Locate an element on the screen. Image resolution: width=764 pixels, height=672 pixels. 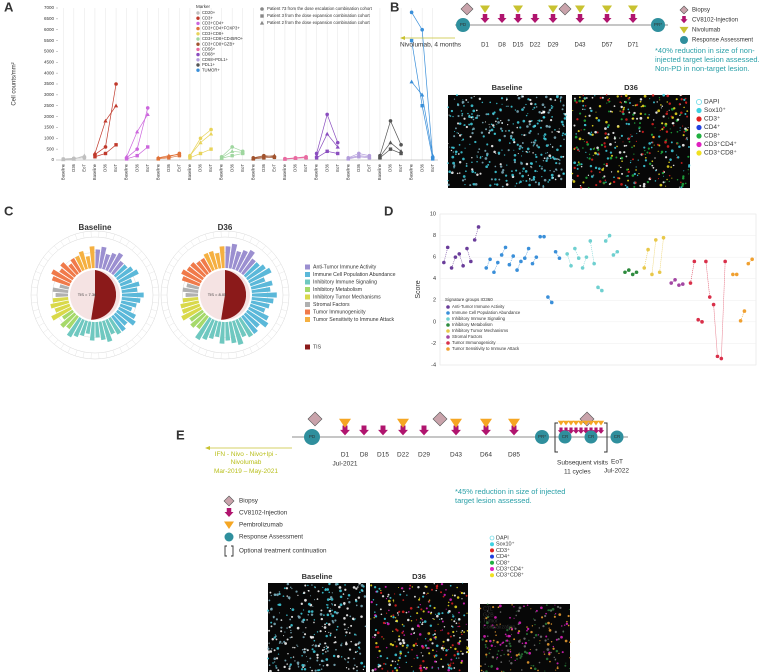
label: Tumor Sensitivity to Immune Attack is located at coordinates (354, 320).